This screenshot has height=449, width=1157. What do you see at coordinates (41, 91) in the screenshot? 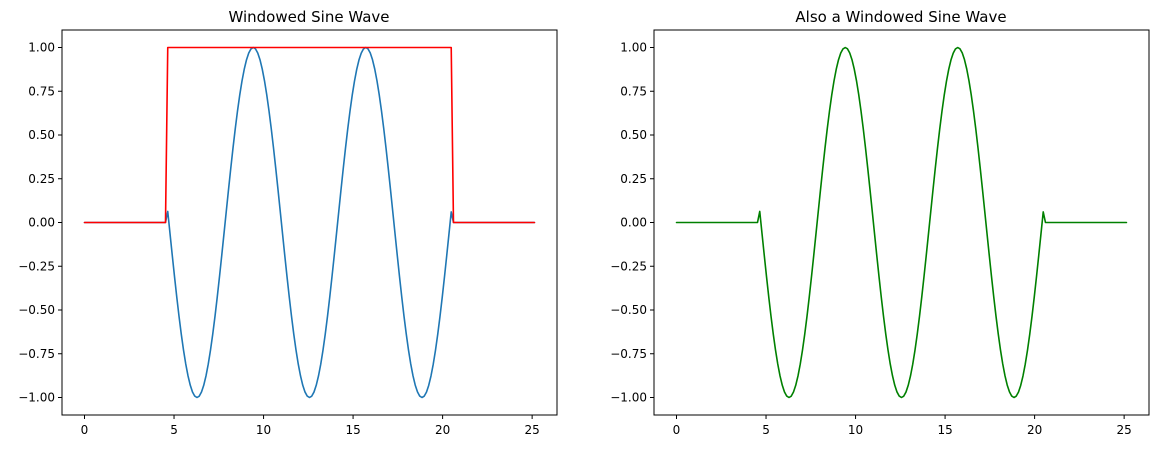
I see `left-y-tick-label: 0.75` at bounding box center [41, 91].